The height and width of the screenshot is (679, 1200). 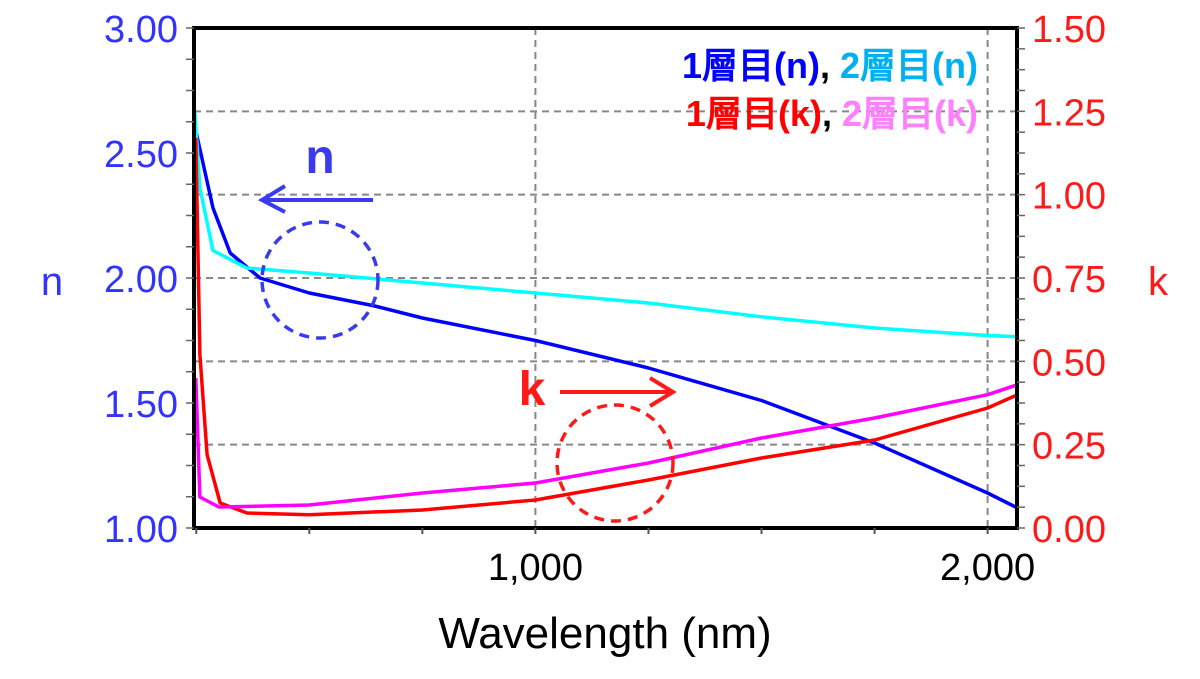 What do you see at coordinates (52, 282) in the screenshot?
I see `y-axis-left-label: n` at bounding box center [52, 282].